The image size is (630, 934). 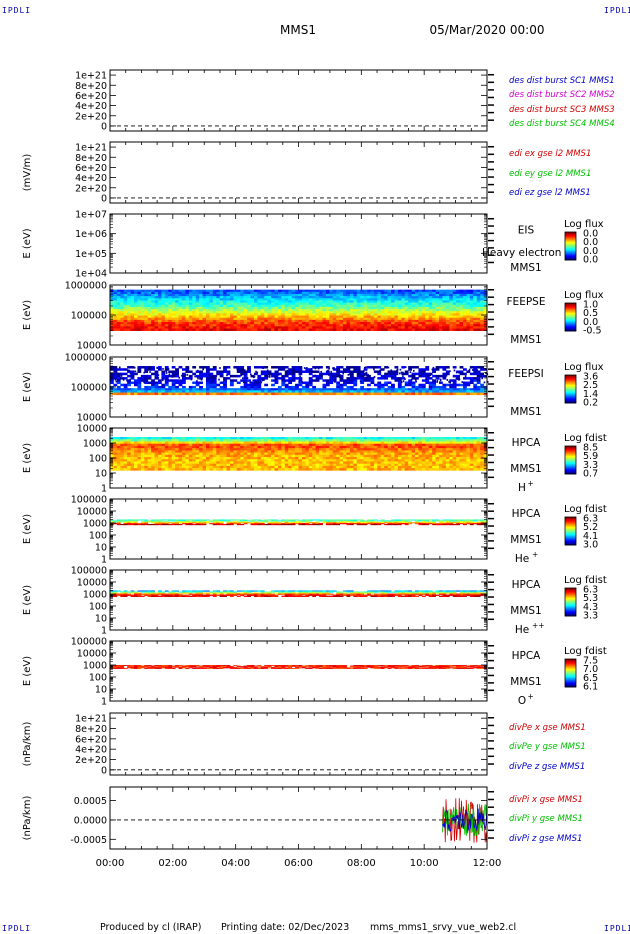 I want to click on colorbar-tick-label: 0.2, so click(x=590, y=403).